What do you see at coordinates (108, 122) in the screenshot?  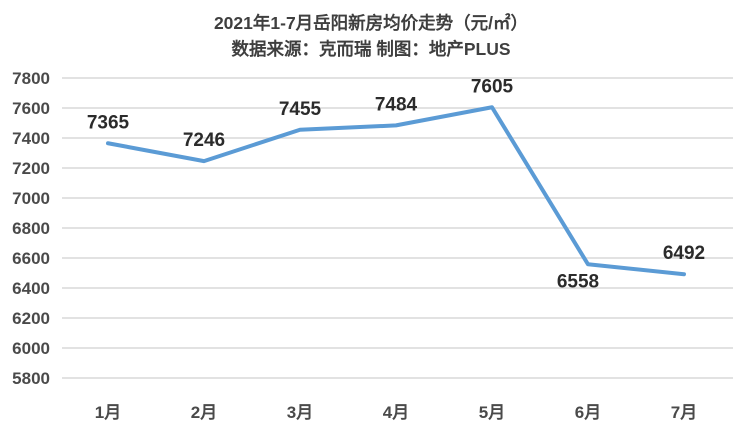 I see `data-point-label: 7365` at bounding box center [108, 122].